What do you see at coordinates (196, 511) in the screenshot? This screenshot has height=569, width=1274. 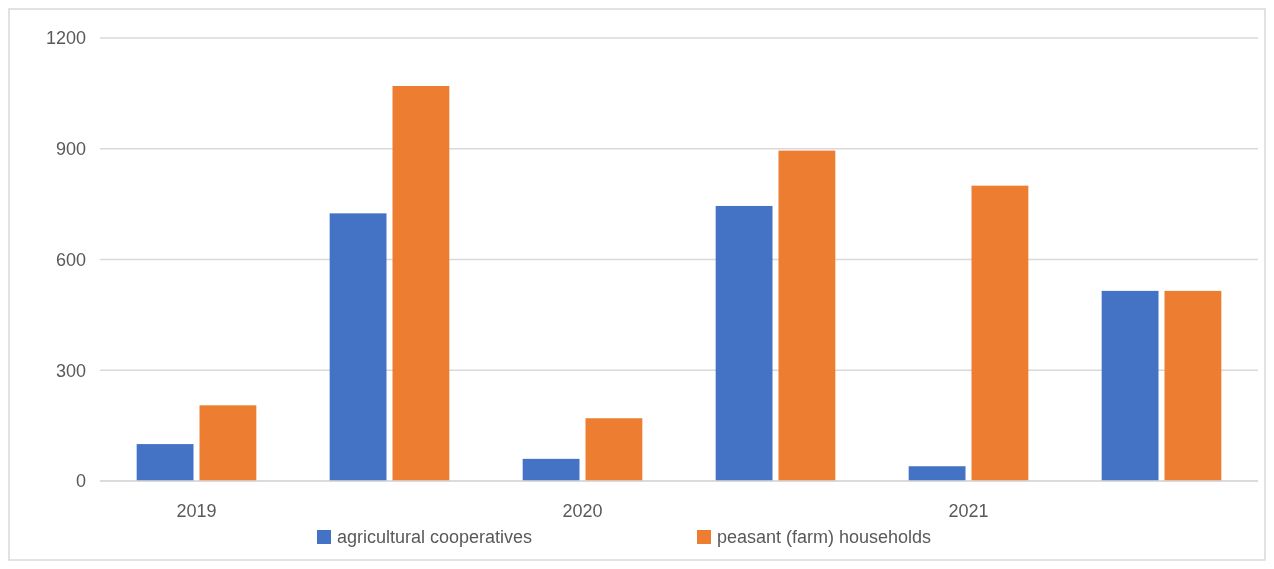 I see `x-tick-label: 2019` at bounding box center [196, 511].